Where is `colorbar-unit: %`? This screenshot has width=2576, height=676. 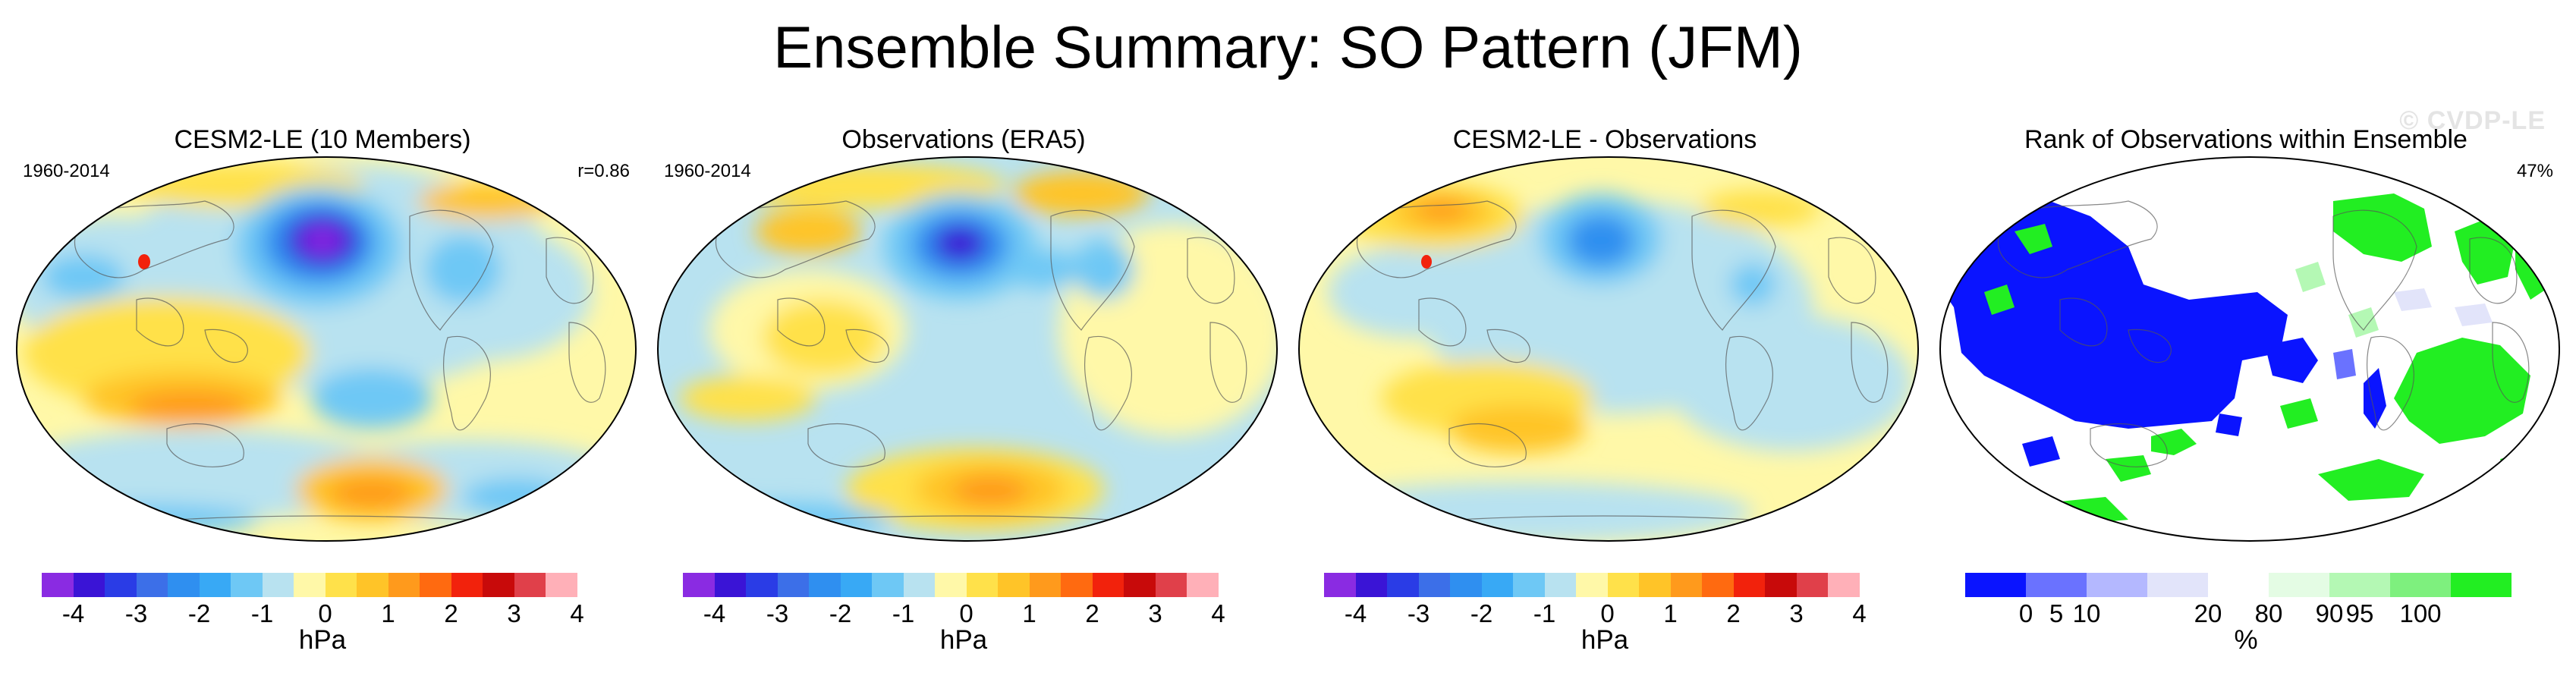 colorbar-unit: % is located at coordinates (2246, 640).